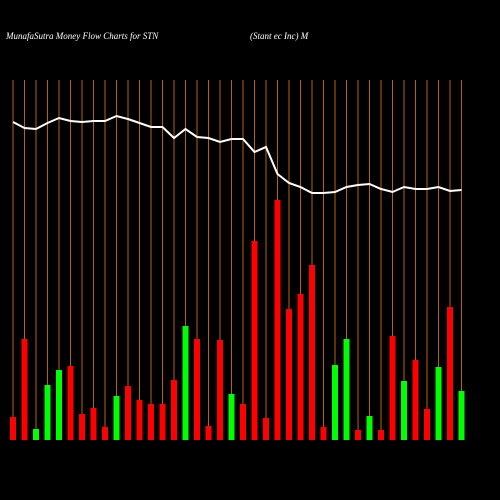 The image size is (500, 500). Describe the element at coordinates (82, 36) in the screenshot. I see `chart-title: MunafaSutra Money Flow Charts for STN` at that location.